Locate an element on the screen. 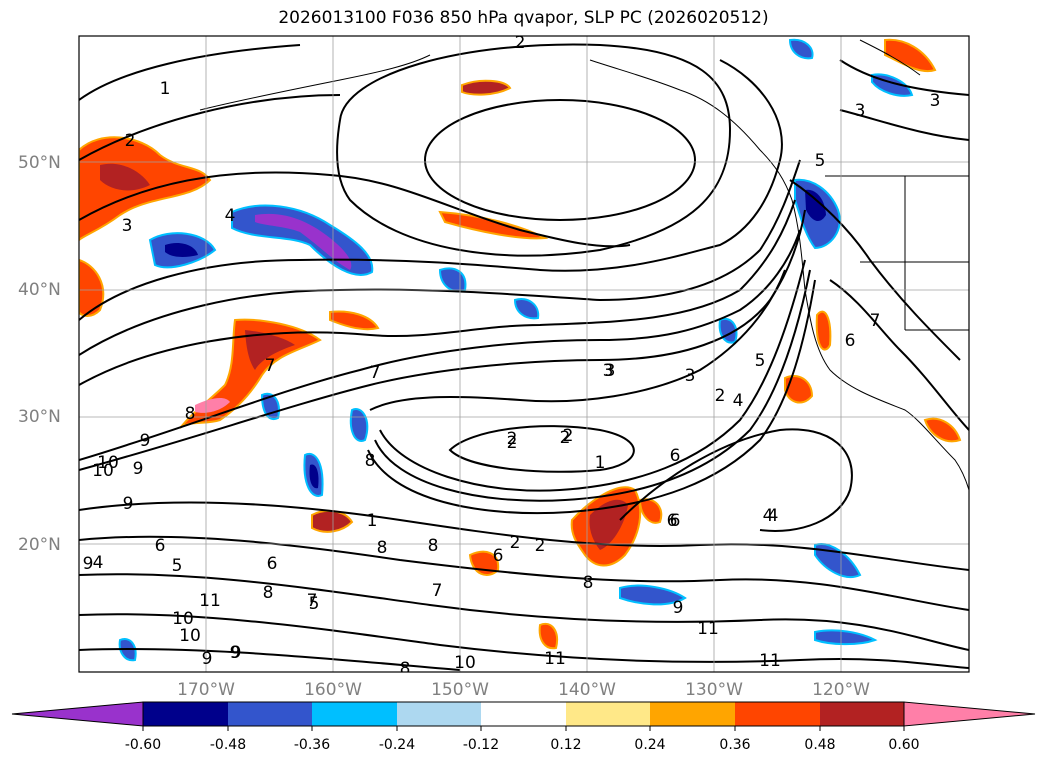 The image size is (1047, 765). lon-label-160w: 160°W is located at coordinates (333, 690).